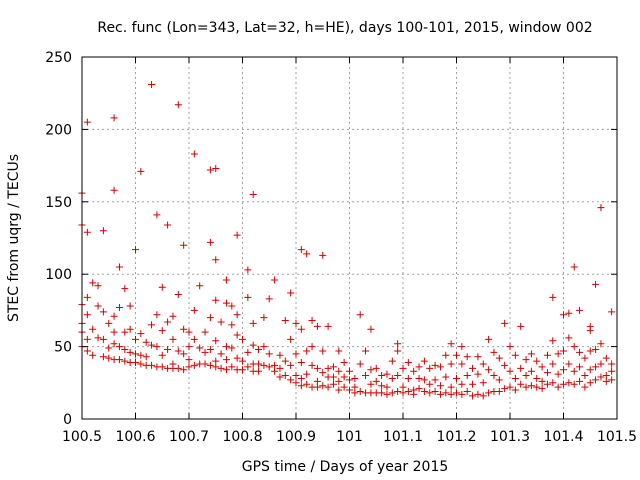 The width and height of the screenshot is (640, 480). I want to click on x-tick-label: 101.2, so click(456, 437).